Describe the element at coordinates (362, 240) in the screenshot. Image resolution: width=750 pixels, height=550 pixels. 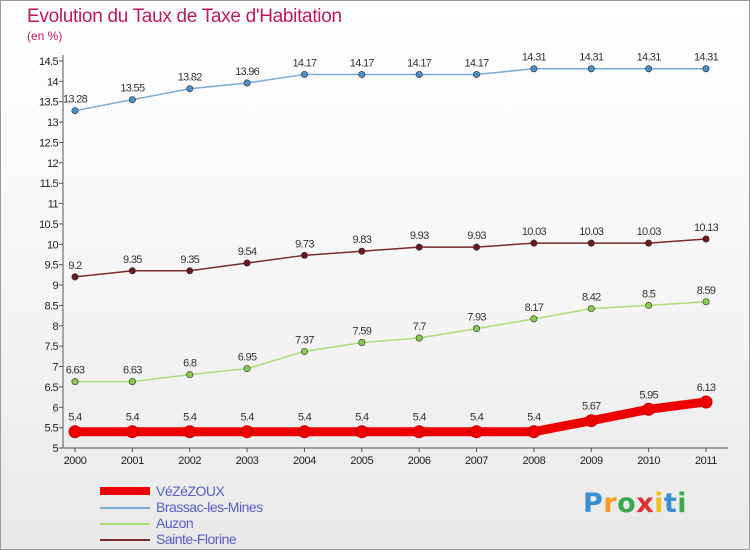
I see `data-label: 9.83` at that location.